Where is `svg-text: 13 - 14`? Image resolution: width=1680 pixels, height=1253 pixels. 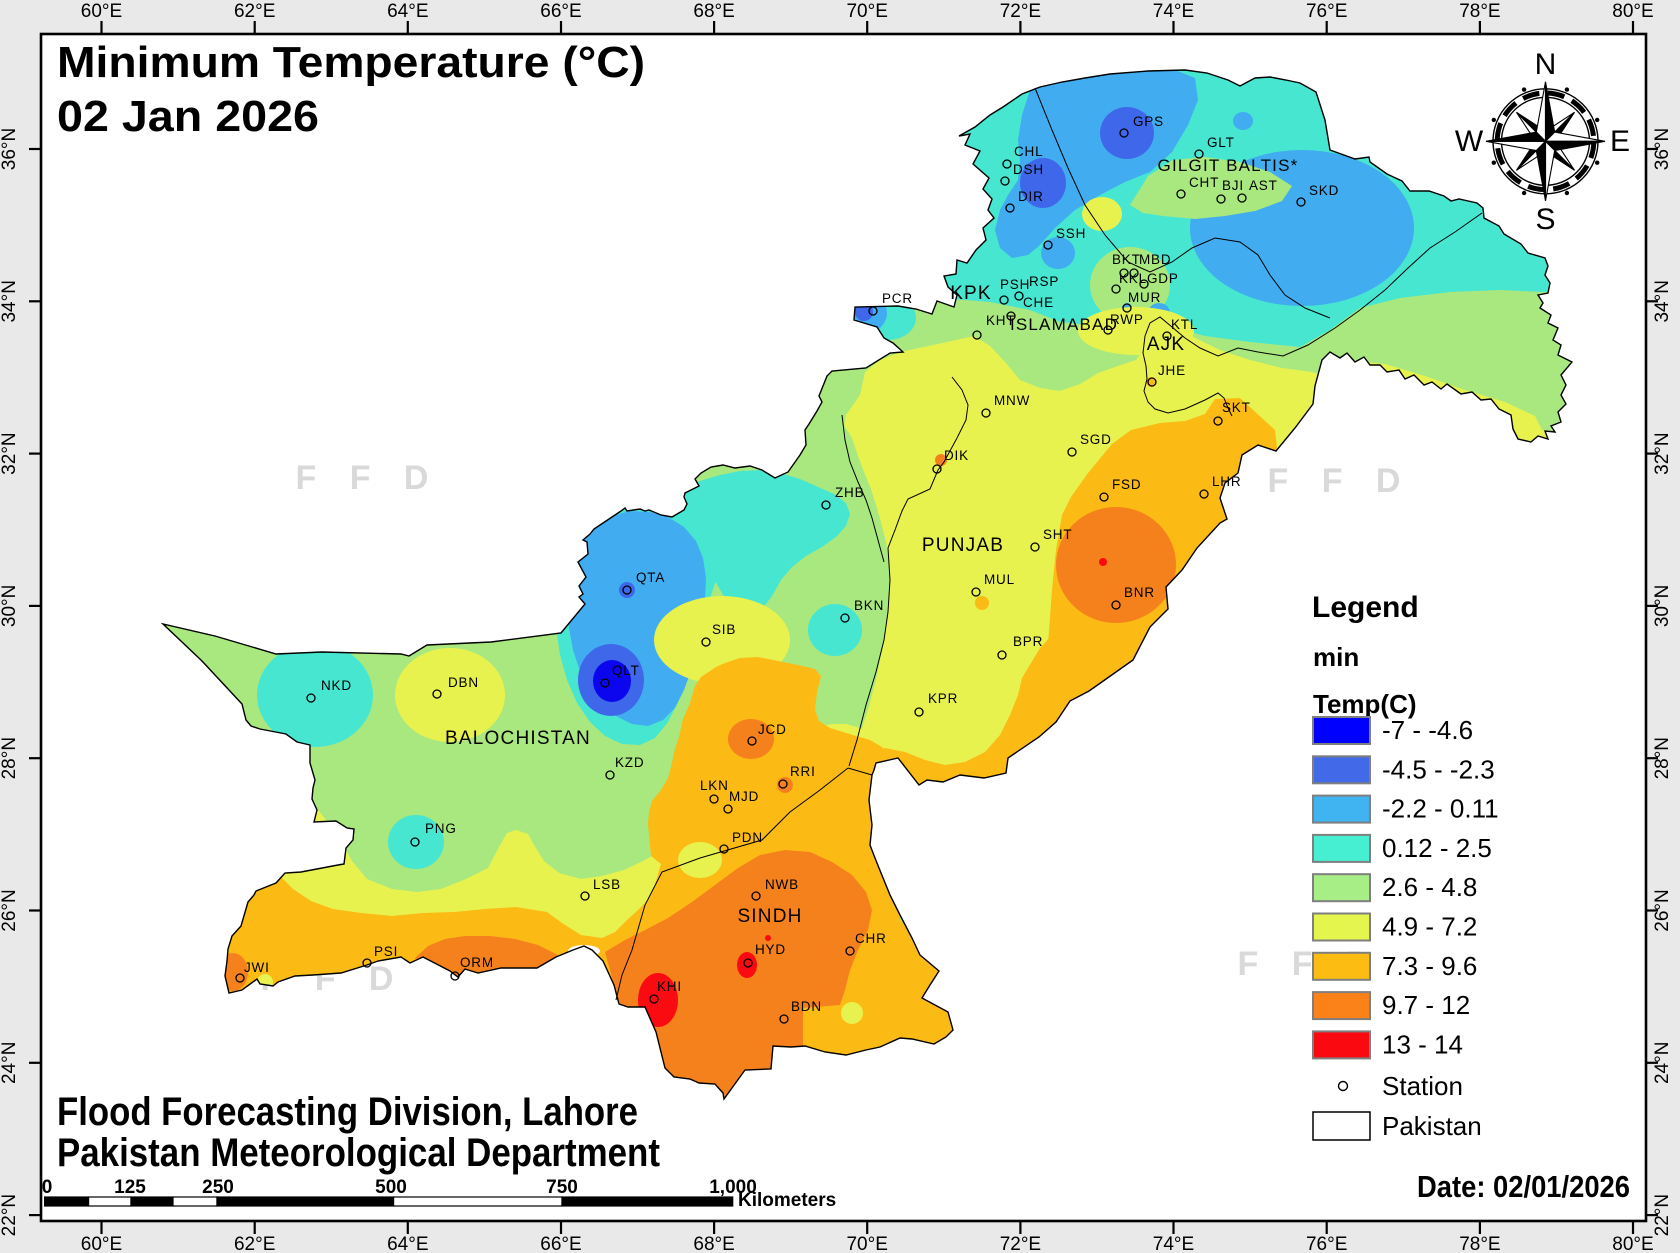
svg-text: 13 - 14 is located at coordinates (1422, 1044).